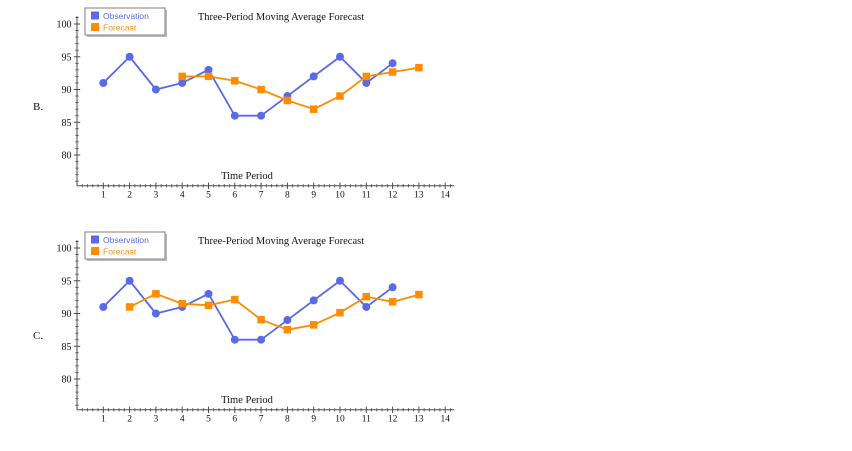 The height and width of the screenshot is (451, 852). I want to click on option-label-b: B., so click(38, 107).